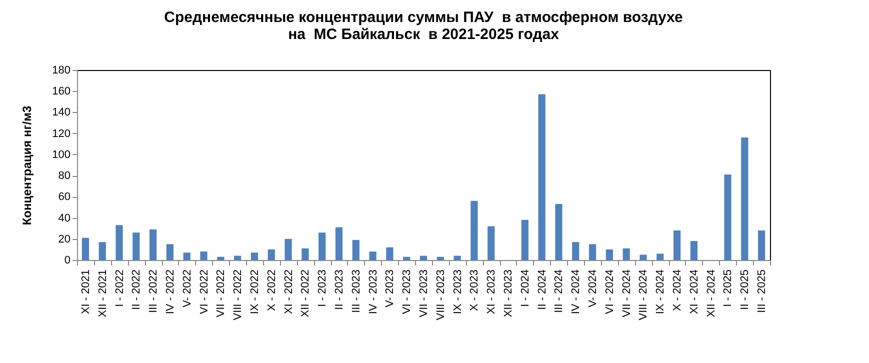  I want to click on y-tick-label: 20, so click(64, 239).